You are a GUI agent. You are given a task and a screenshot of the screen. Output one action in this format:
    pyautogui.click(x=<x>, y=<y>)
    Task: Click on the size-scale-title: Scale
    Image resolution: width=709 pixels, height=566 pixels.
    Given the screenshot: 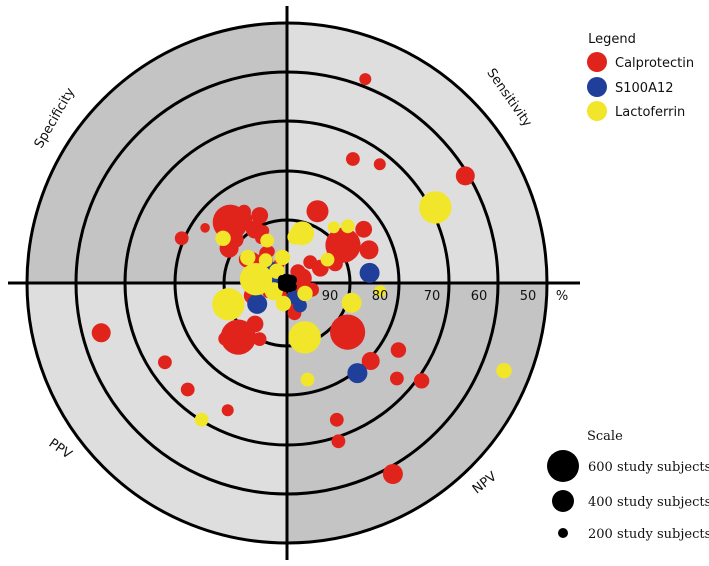 What is the action you would take?
    pyautogui.click(x=605, y=436)
    